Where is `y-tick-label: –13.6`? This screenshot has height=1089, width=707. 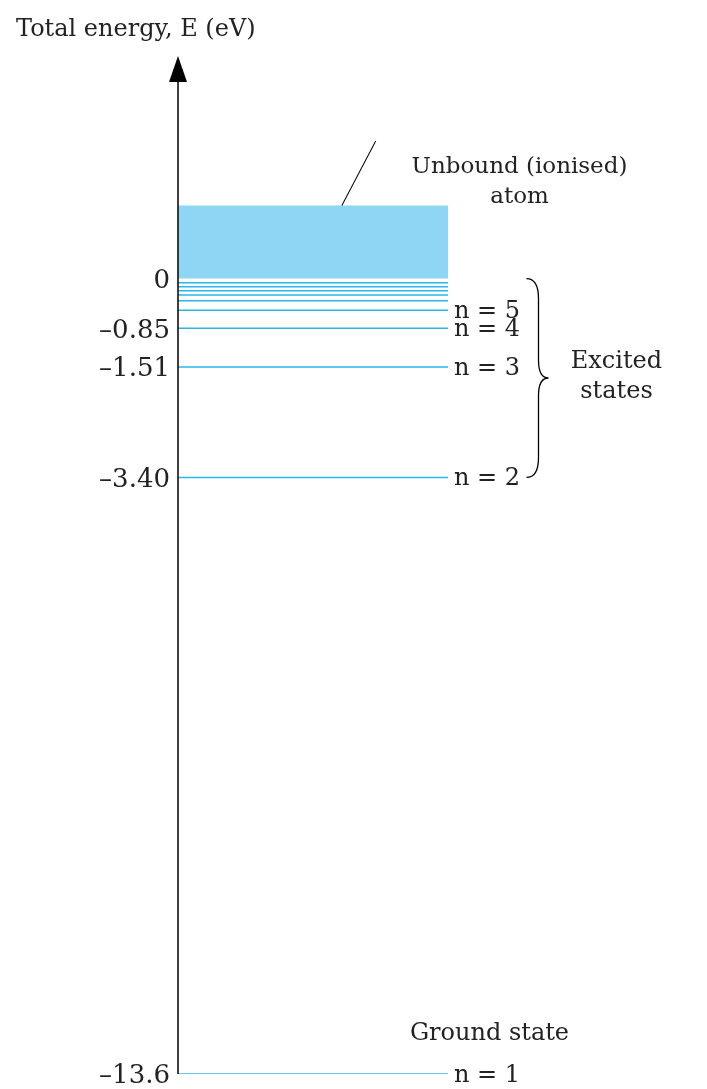 y-tick-label: –13.6 is located at coordinates (134, 1074).